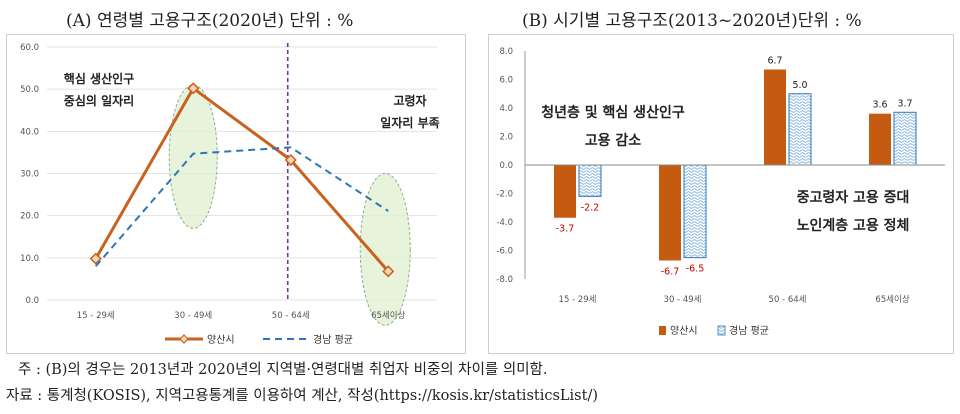  Describe the element at coordinates (506, 138) in the screenshot. I see `chart-b-ytick-label: 2.0` at that location.